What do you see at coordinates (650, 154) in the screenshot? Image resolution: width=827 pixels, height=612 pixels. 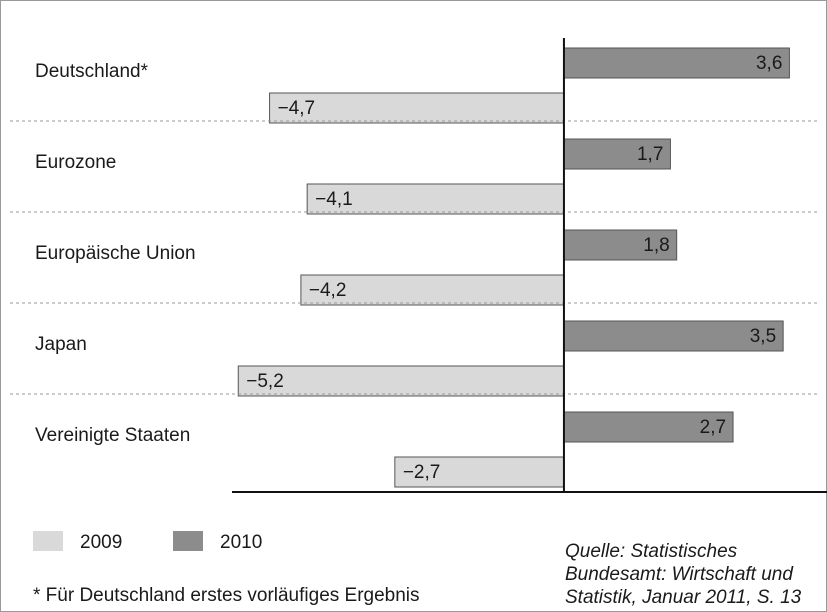 I see `value-label: 1,7` at bounding box center [650, 154].